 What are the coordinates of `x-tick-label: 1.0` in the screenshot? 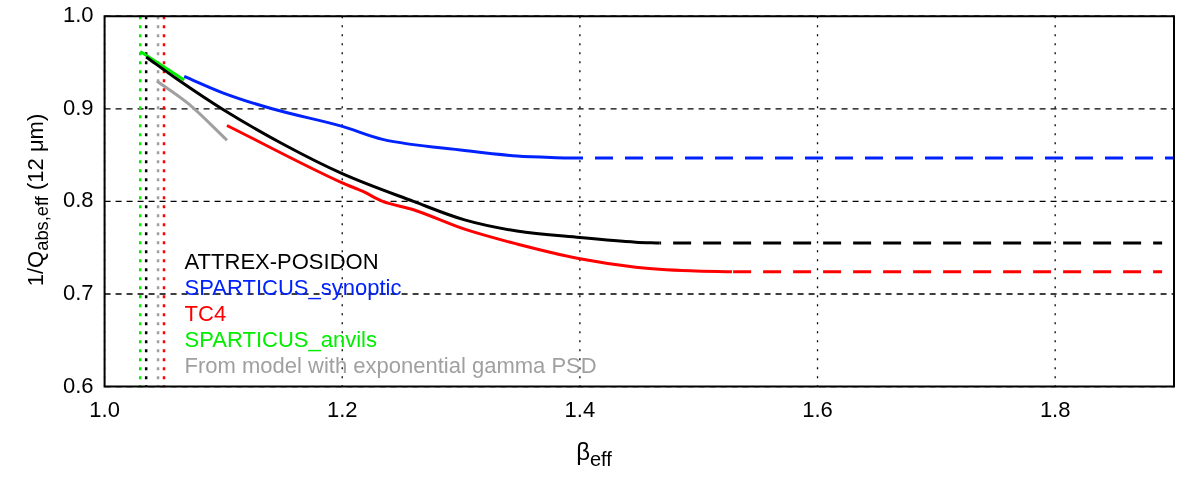 It's located at (104, 409).